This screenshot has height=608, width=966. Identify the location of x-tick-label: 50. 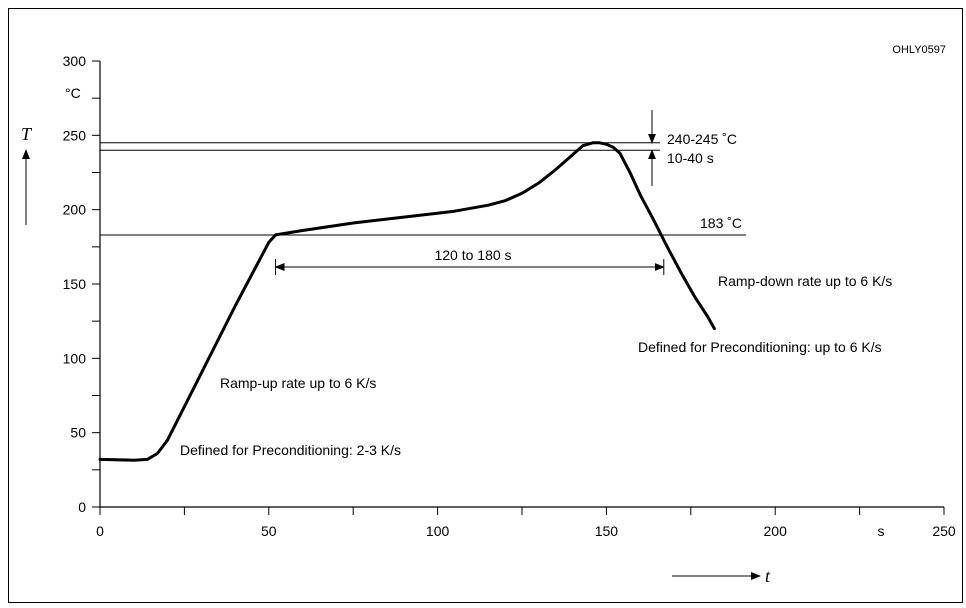
(269, 531).